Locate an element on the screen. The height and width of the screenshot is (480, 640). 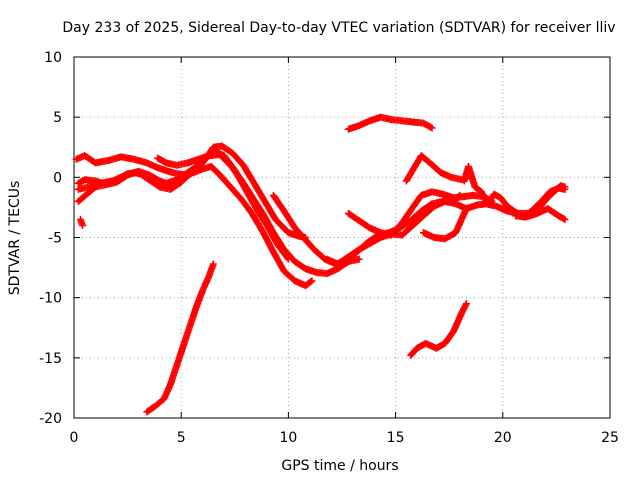
x-tick-label: 15 is located at coordinates (396, 438).